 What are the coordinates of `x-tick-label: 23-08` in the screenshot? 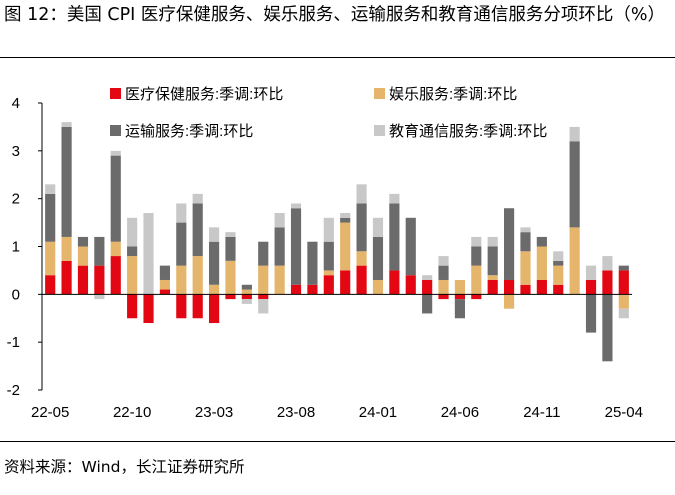 It's located at (296, 412).